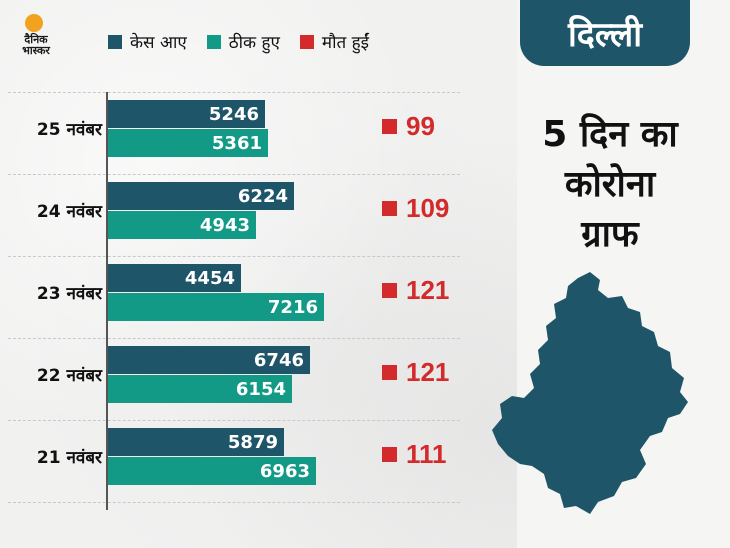 The height and width of the screenshot is (548, 730). Describe the element at coordinates (610, 234) in the screenshot. I see `panel-title-line-3: ग्राफ` at that location.